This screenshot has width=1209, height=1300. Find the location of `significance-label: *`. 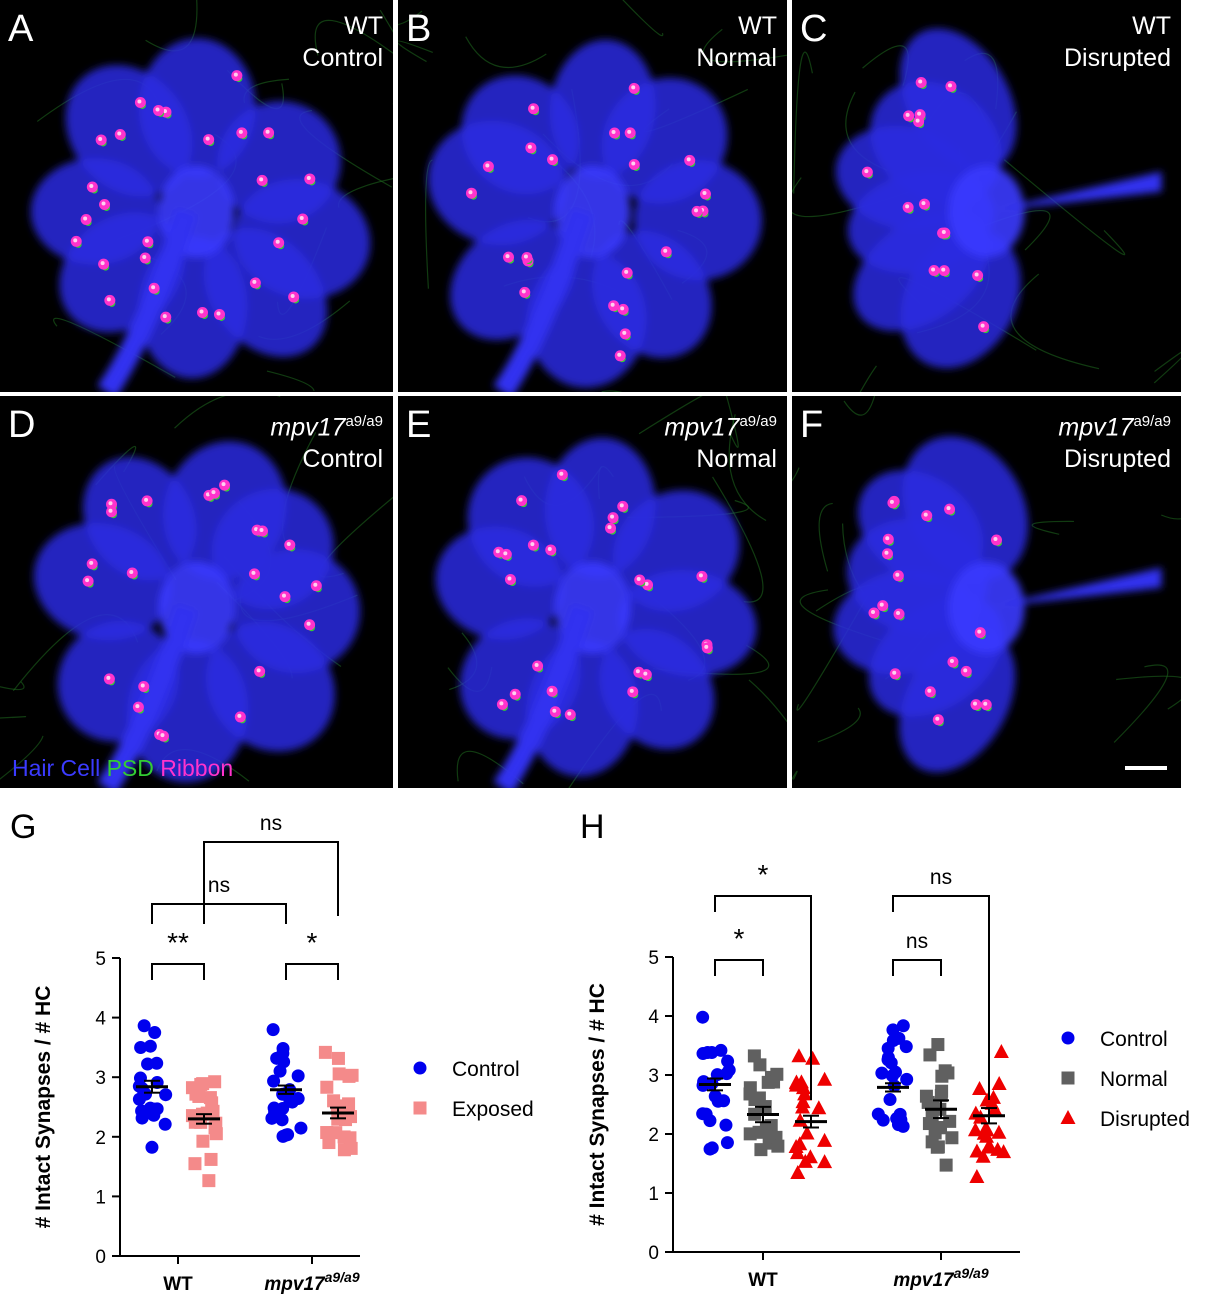

significance-label: * is located at coordinates (739, 938).